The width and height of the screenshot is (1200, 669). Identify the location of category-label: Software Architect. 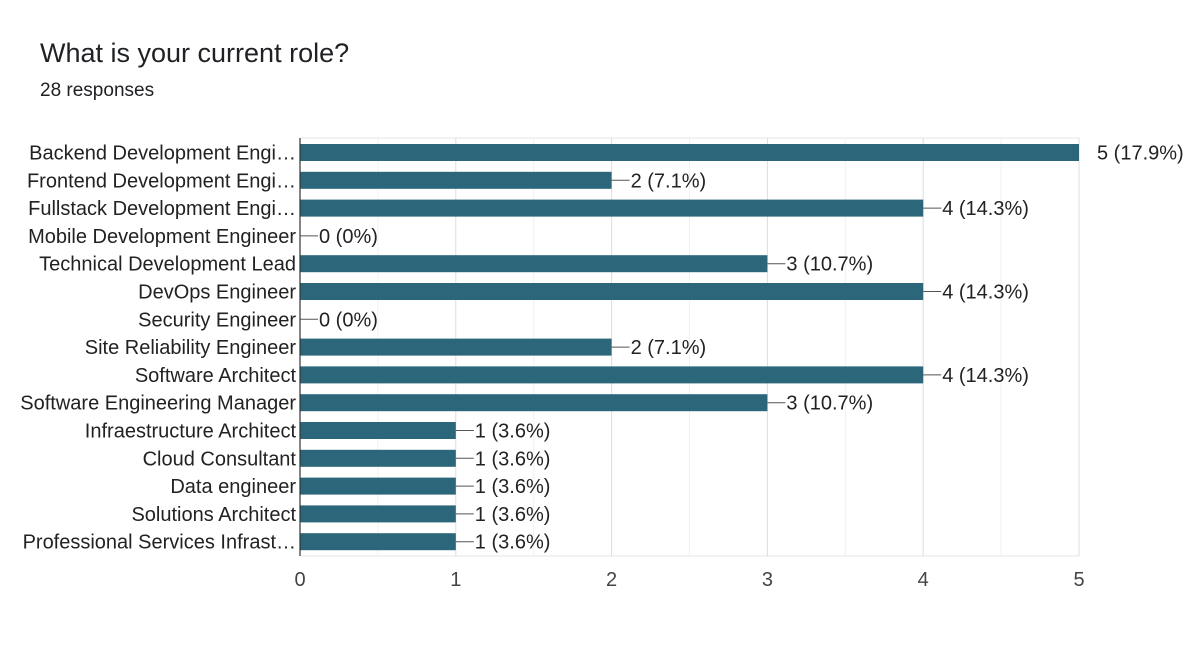
(216, 376).